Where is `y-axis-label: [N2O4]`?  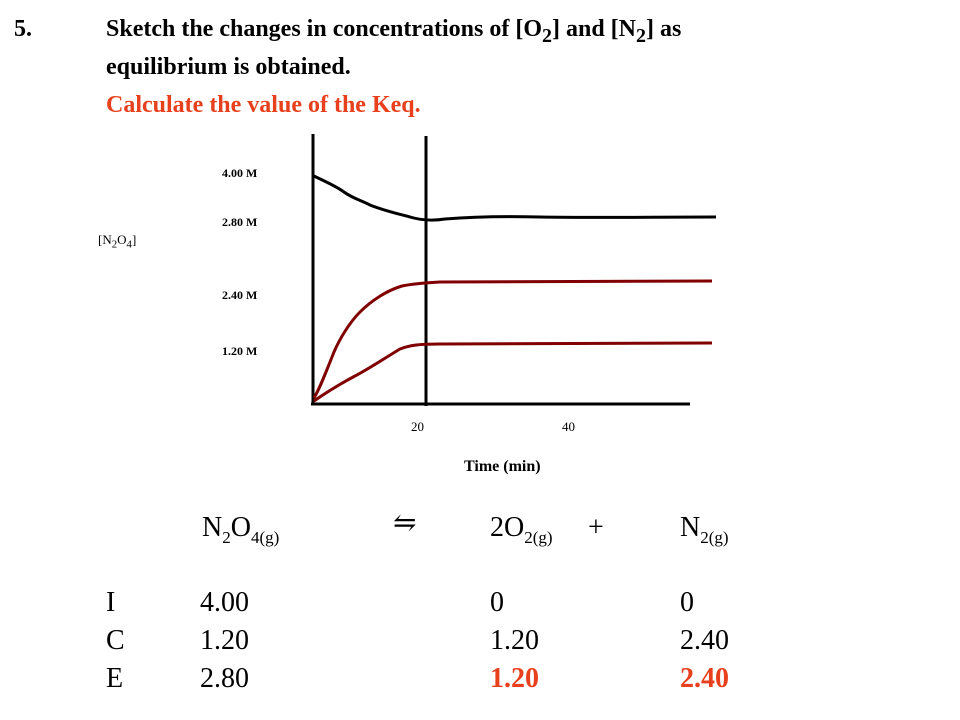
y-axis-label: [N2O4] is located at coordinates (117, 241).